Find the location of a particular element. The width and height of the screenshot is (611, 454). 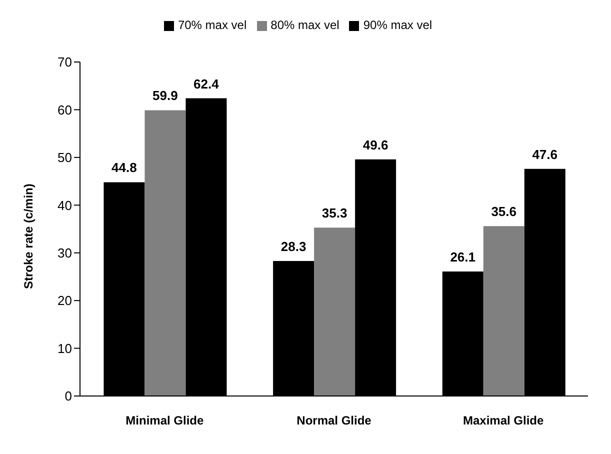

data-label: 49.6 is located at coordinates (375, 144).